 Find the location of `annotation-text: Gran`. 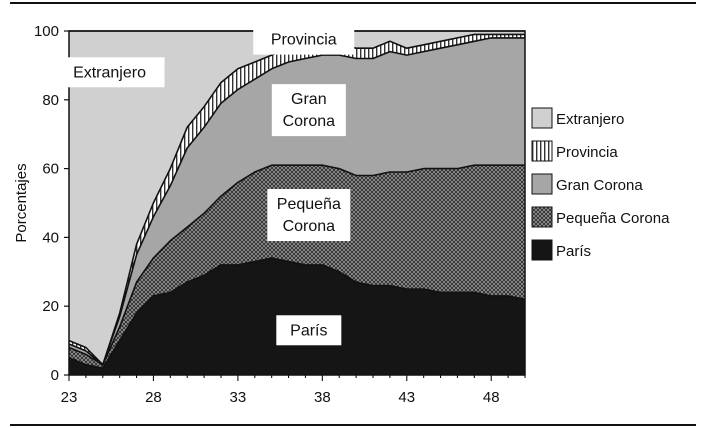

annotation-text: Gran is located at coordinates (309, 99).